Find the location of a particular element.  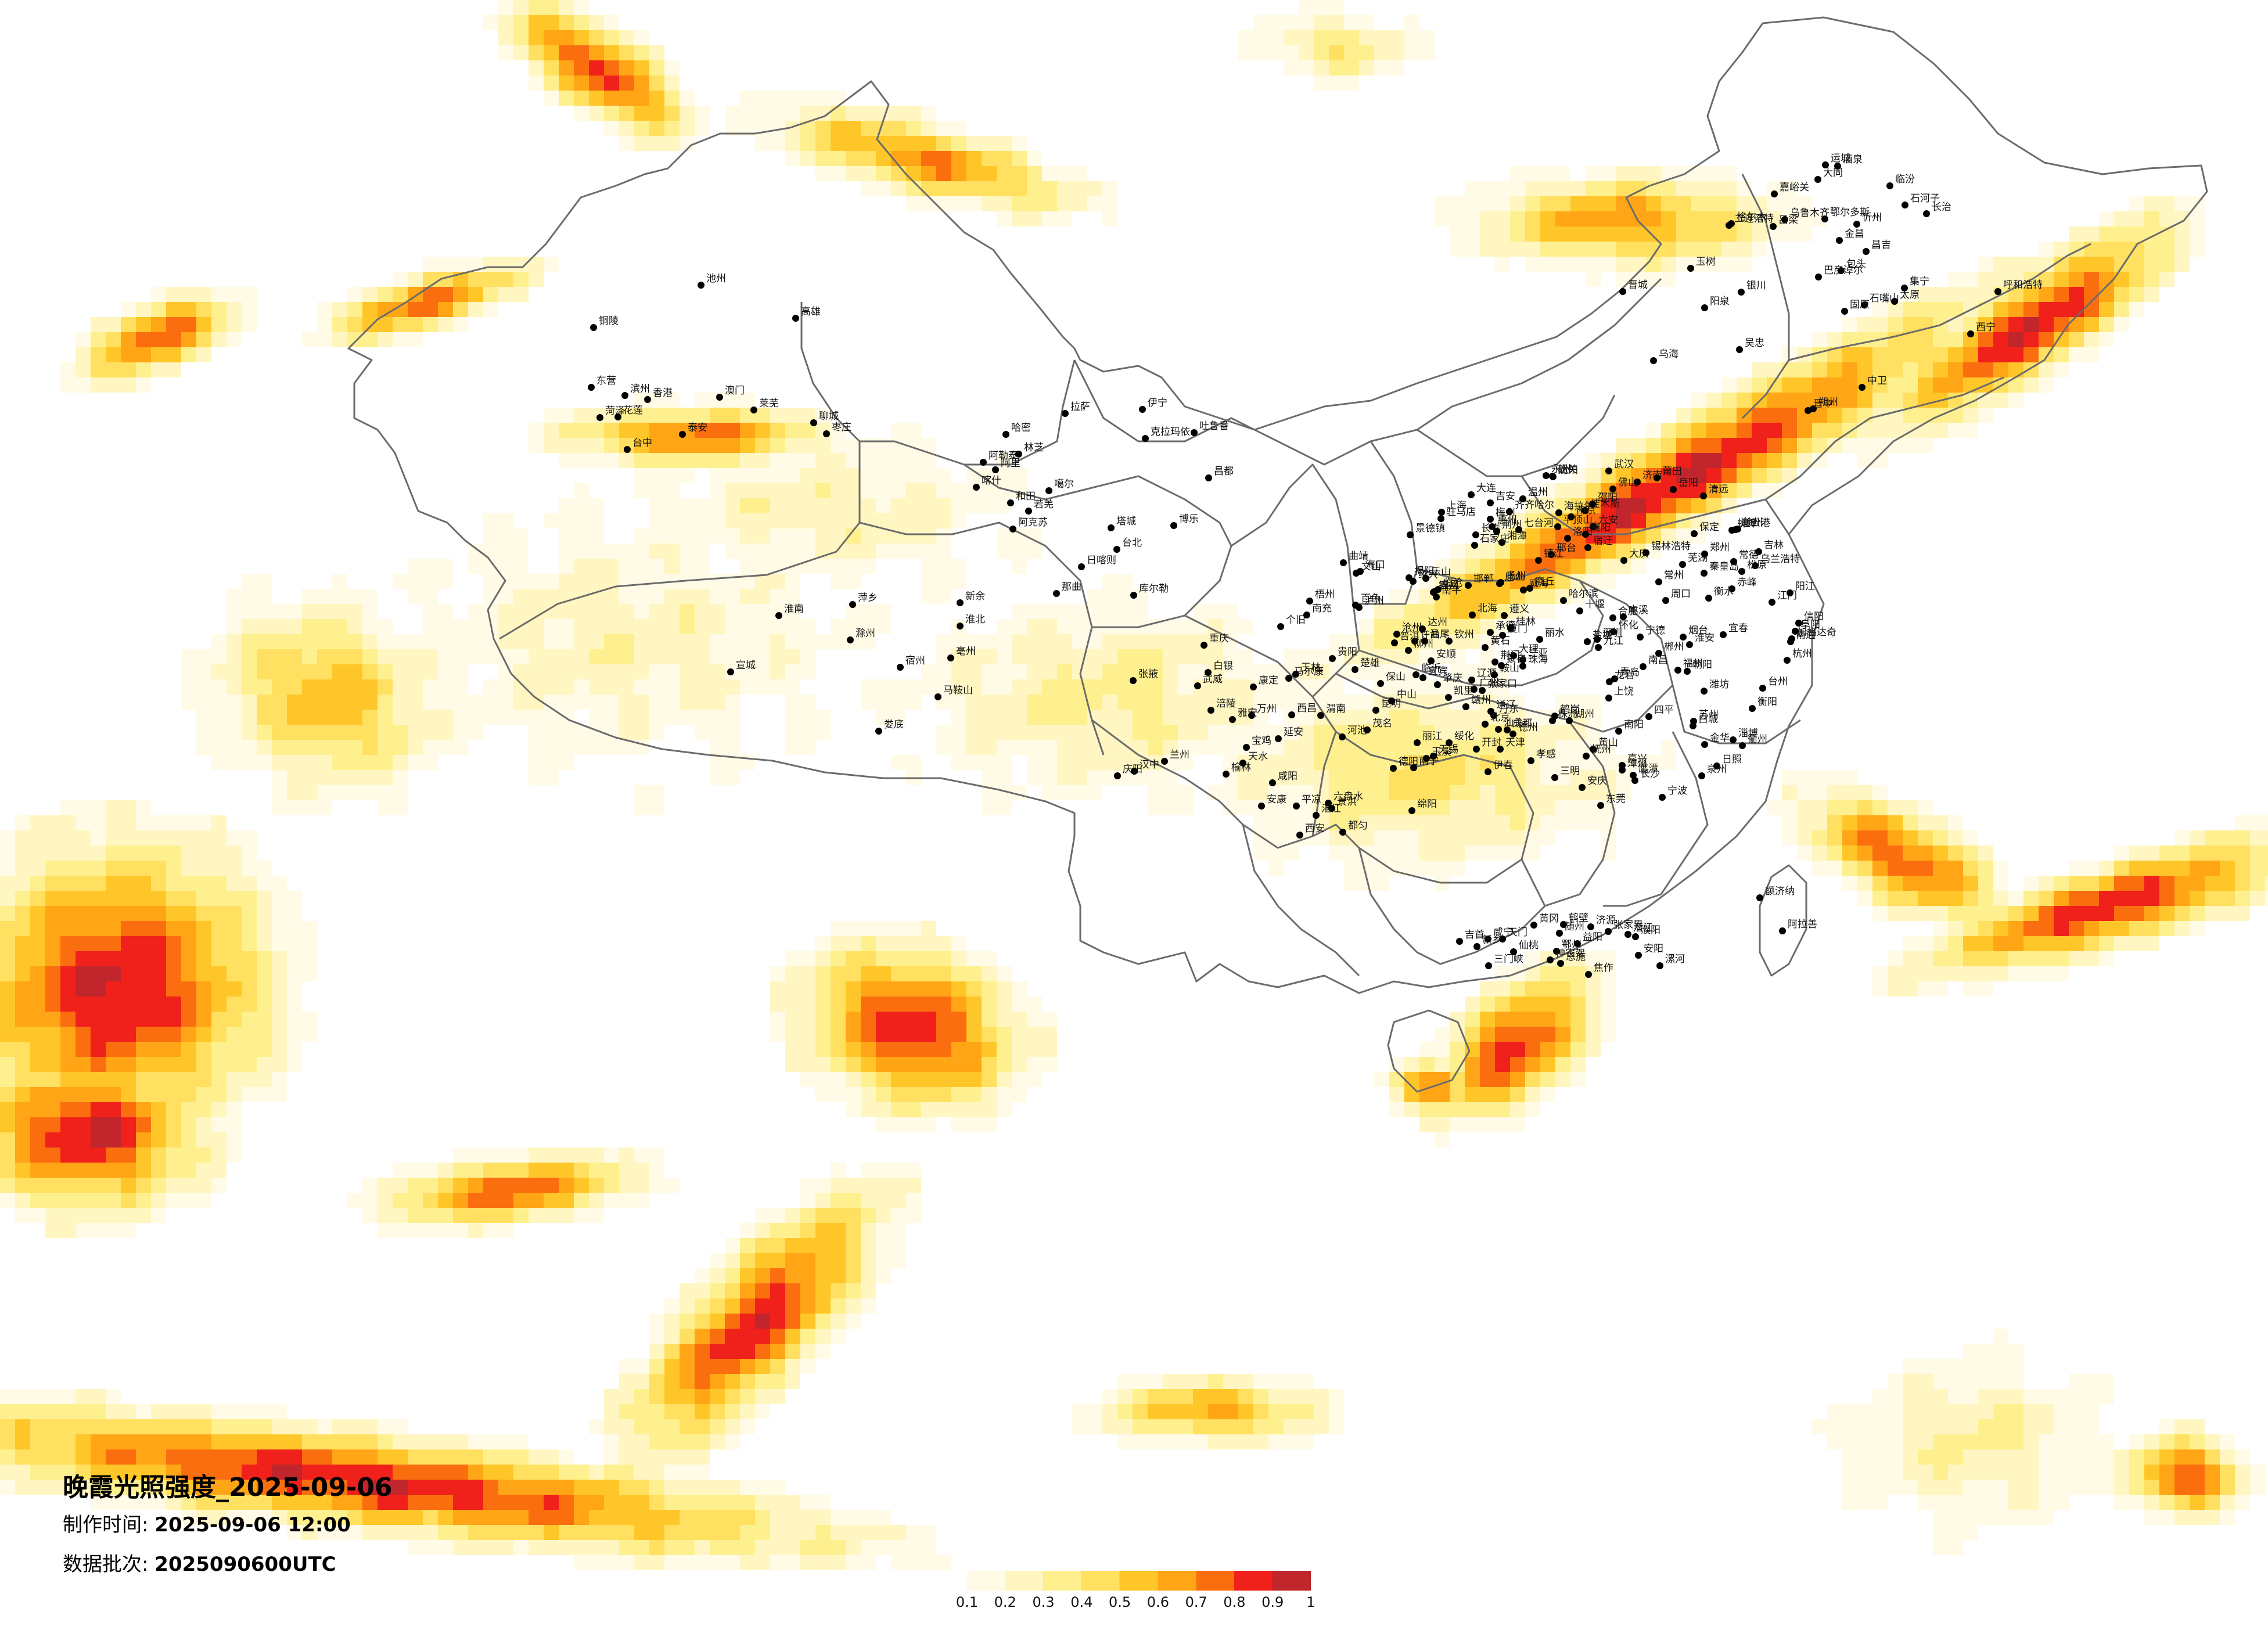

city-label: 德阳 is located at coordinates (1408, 762).